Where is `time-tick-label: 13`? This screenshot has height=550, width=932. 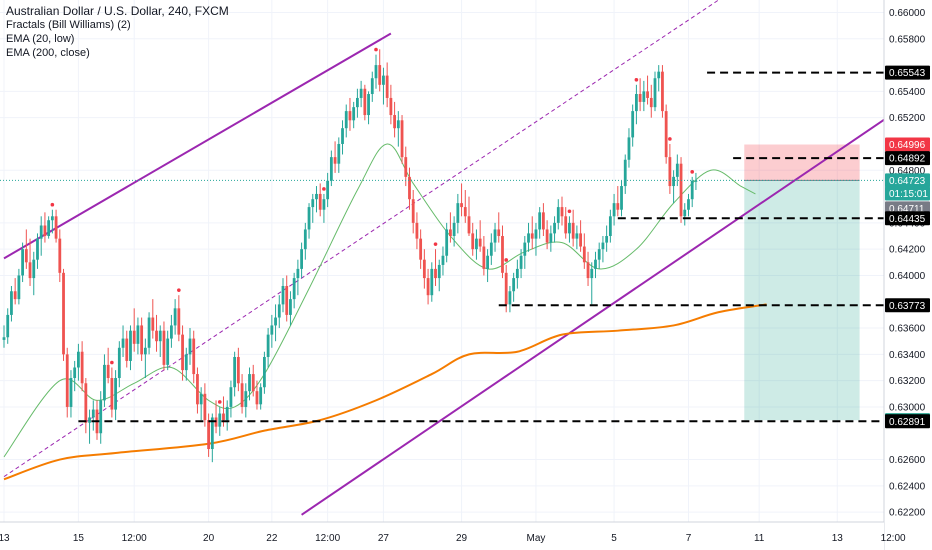
time-tick-label: 13 is located at coordinates (5, 538).